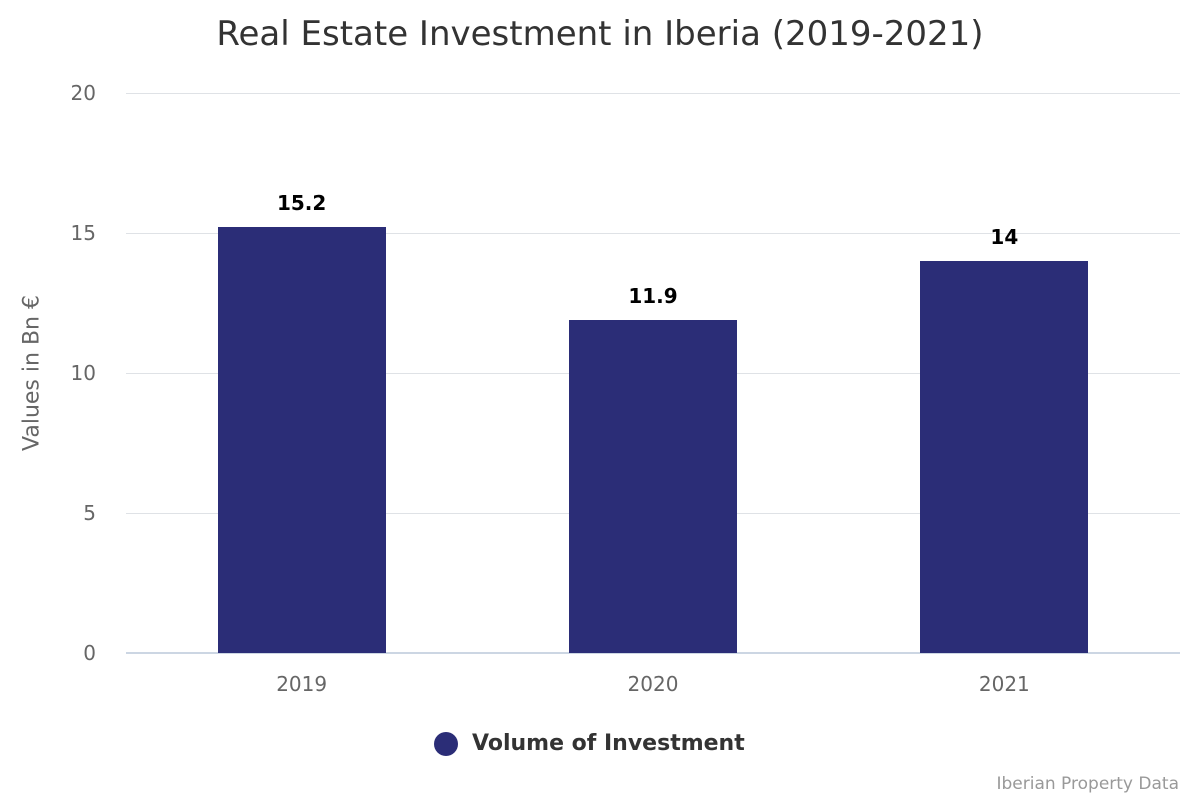 The image size is (1200, 800). I want to click on x-tick-label: 2021, so click(1004, 684).